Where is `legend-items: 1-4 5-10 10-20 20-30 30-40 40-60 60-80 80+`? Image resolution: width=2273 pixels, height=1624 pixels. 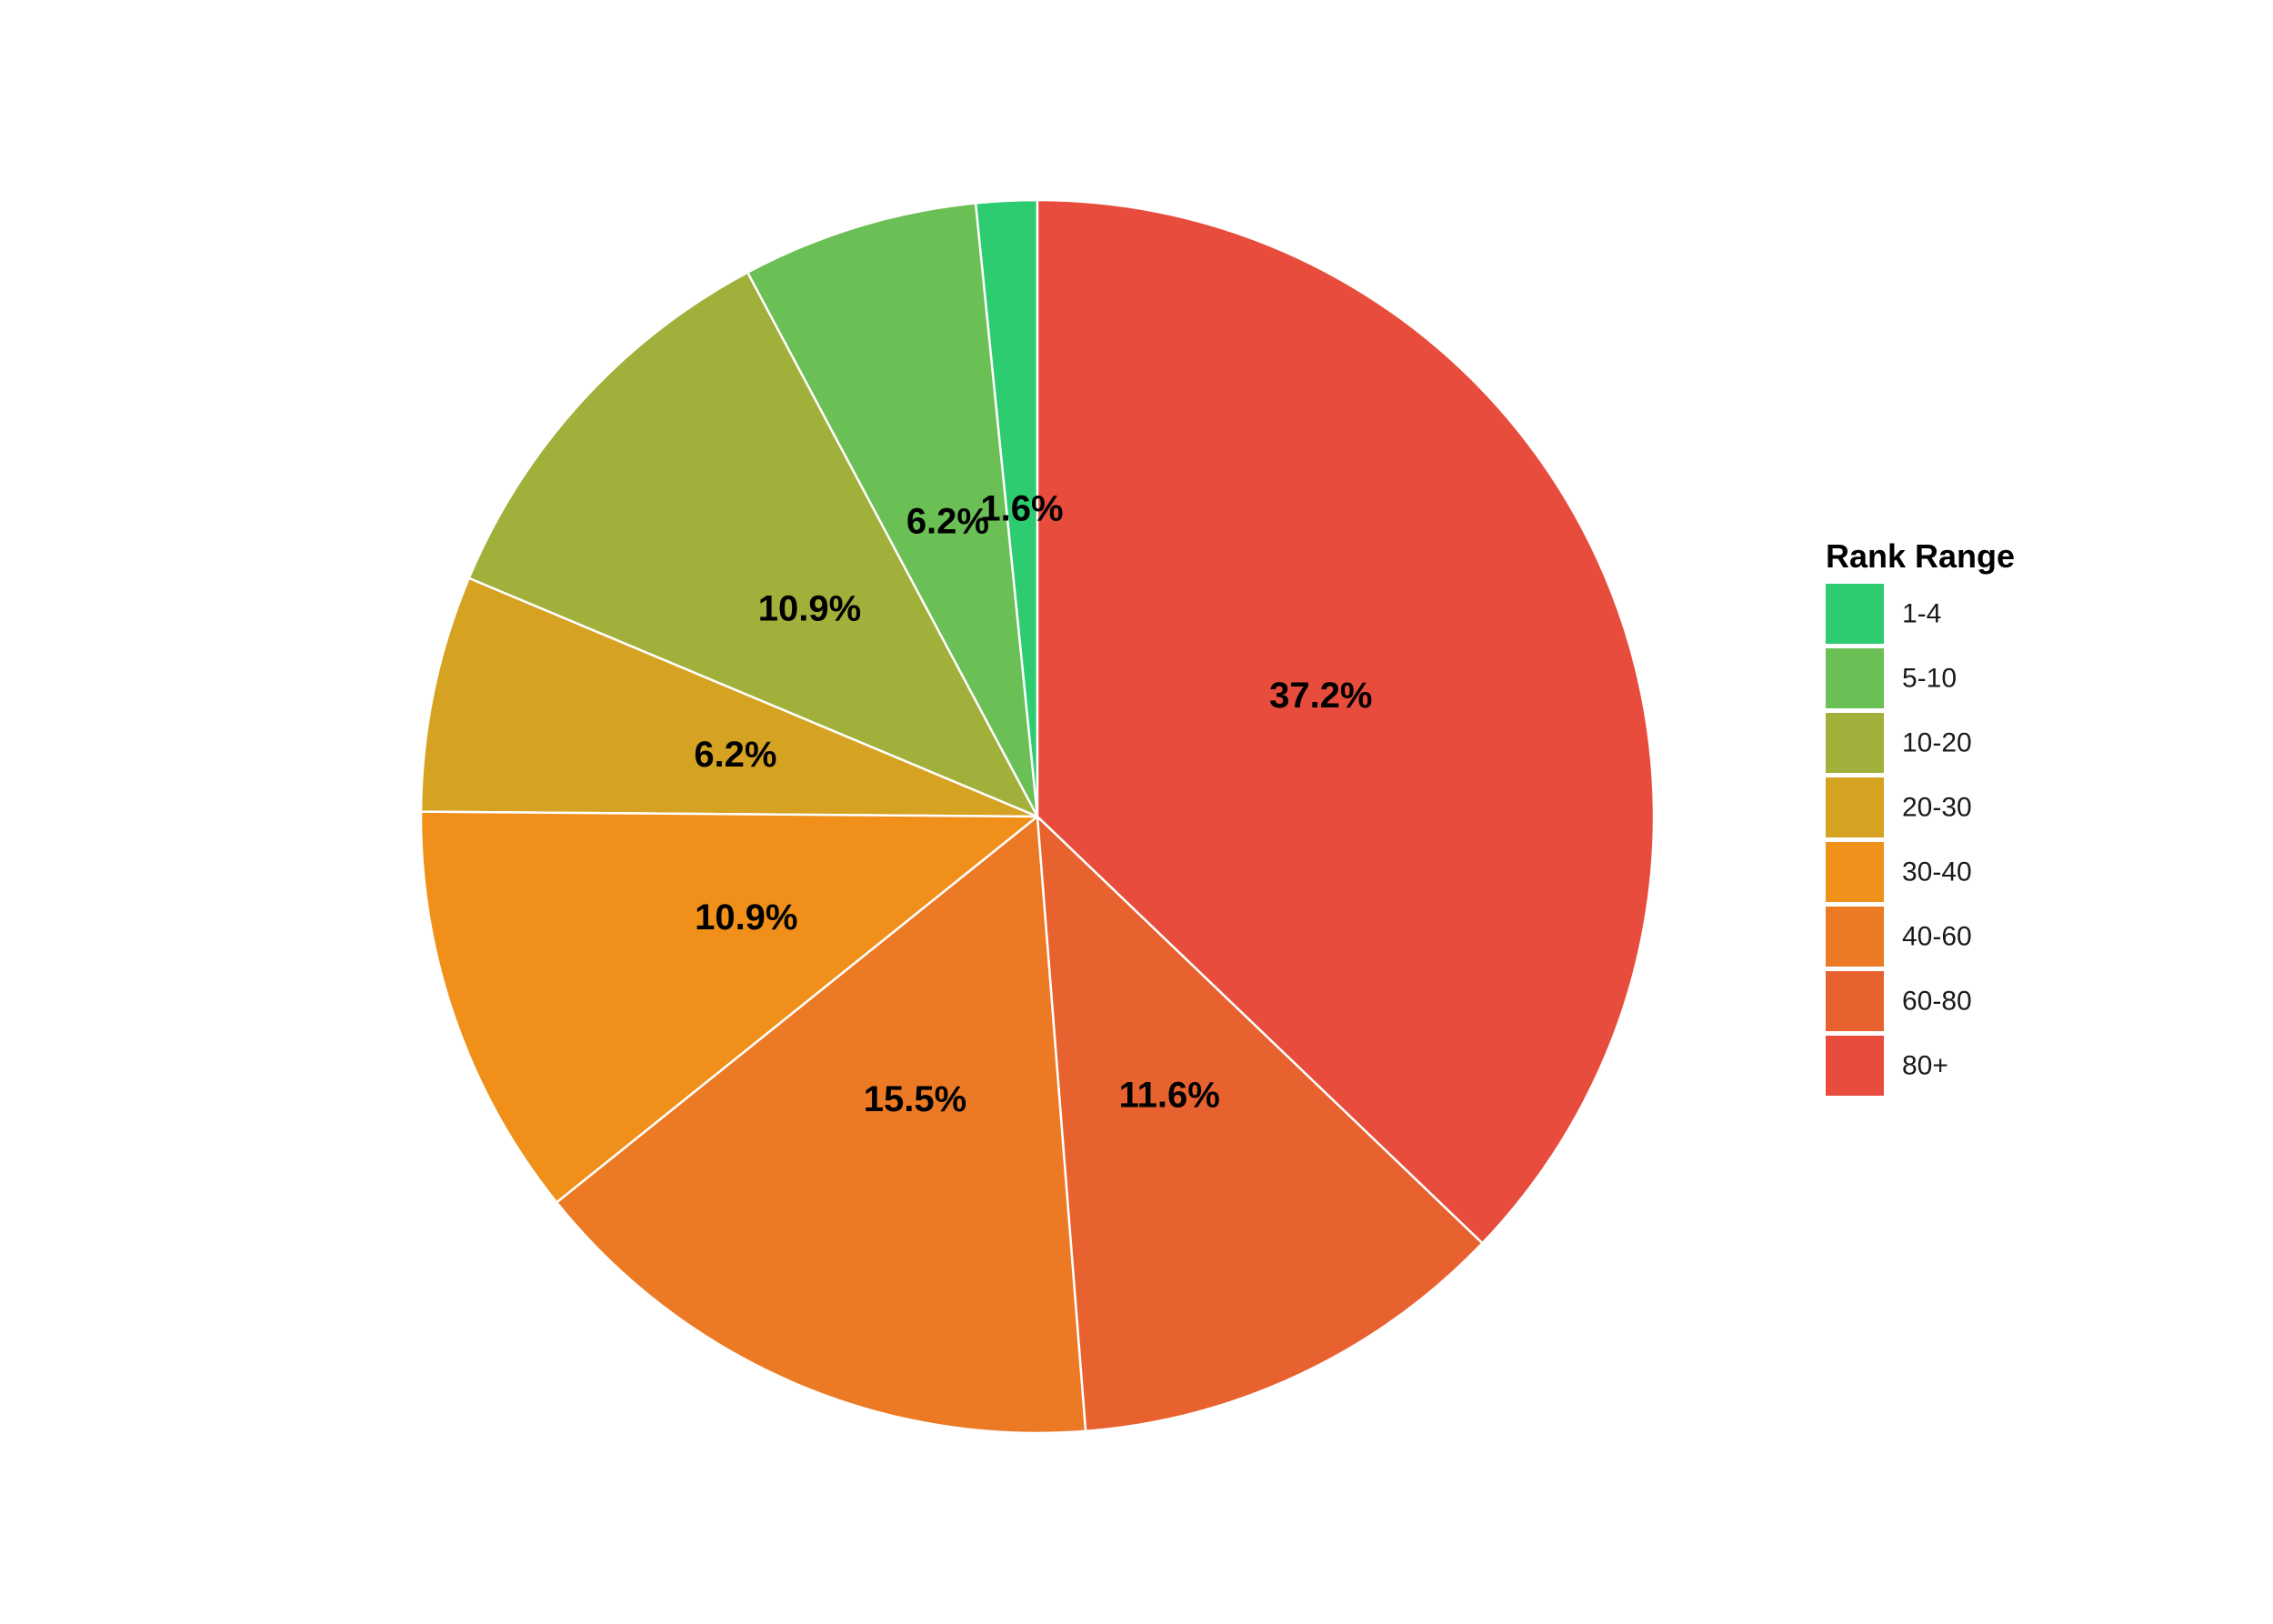
legend-items: 1-4 5-10 10-20 20-30 30-40 40-60 60-80 80+ is located at coordinates (1899, 840).